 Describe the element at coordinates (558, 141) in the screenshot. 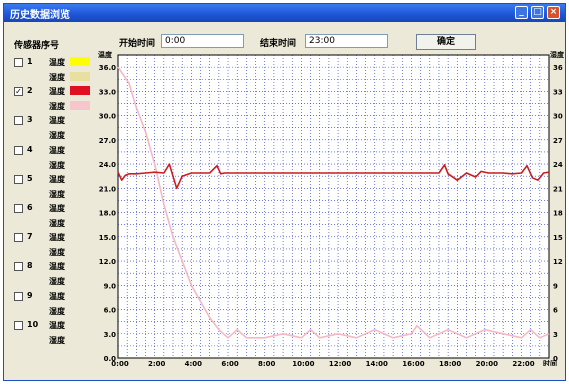

I see `right-tick-label: 27` at that location.